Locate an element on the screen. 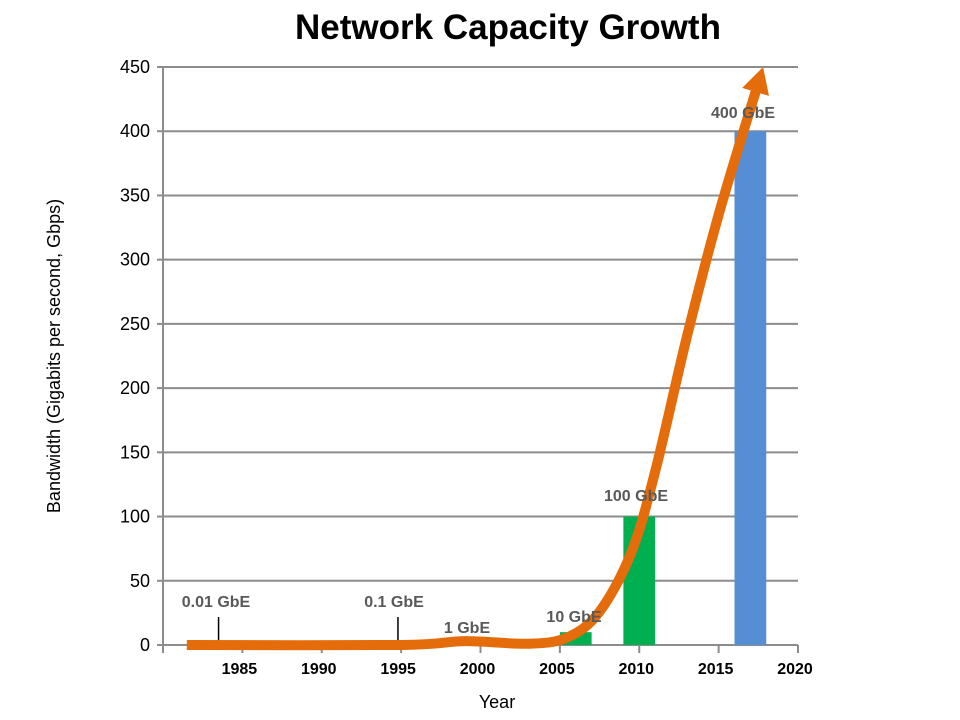  x-tick-label: 1985 is located at coordinates (240, 669).